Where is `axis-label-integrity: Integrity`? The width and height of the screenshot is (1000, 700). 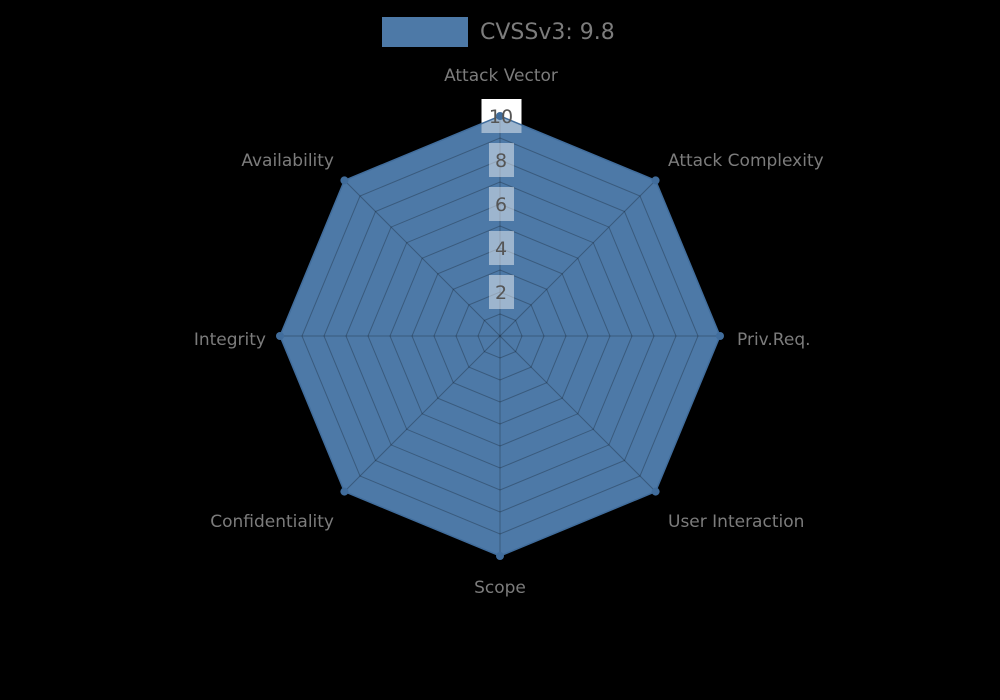
axis-label-integrity: Integrity is located at coordinates (230, 340).